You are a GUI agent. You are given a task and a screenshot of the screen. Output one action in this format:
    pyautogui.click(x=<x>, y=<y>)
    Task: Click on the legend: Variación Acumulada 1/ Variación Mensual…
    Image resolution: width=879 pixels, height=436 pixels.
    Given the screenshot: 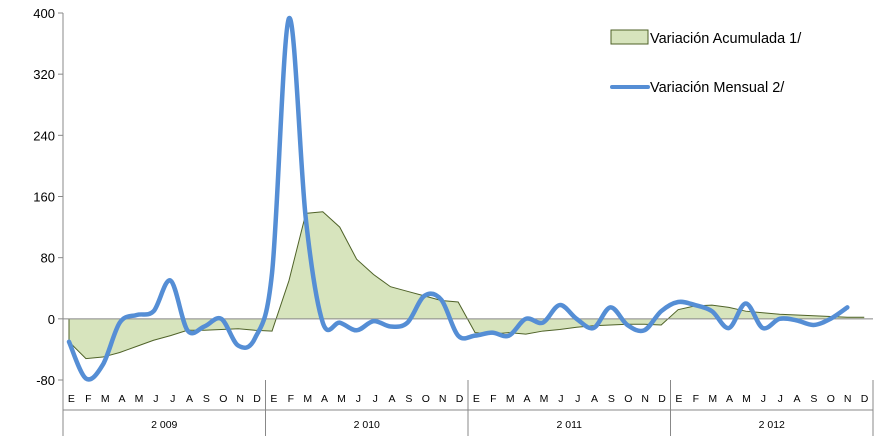 What is the action you would take?
    pyautogui.click(x=706, y=62)
    